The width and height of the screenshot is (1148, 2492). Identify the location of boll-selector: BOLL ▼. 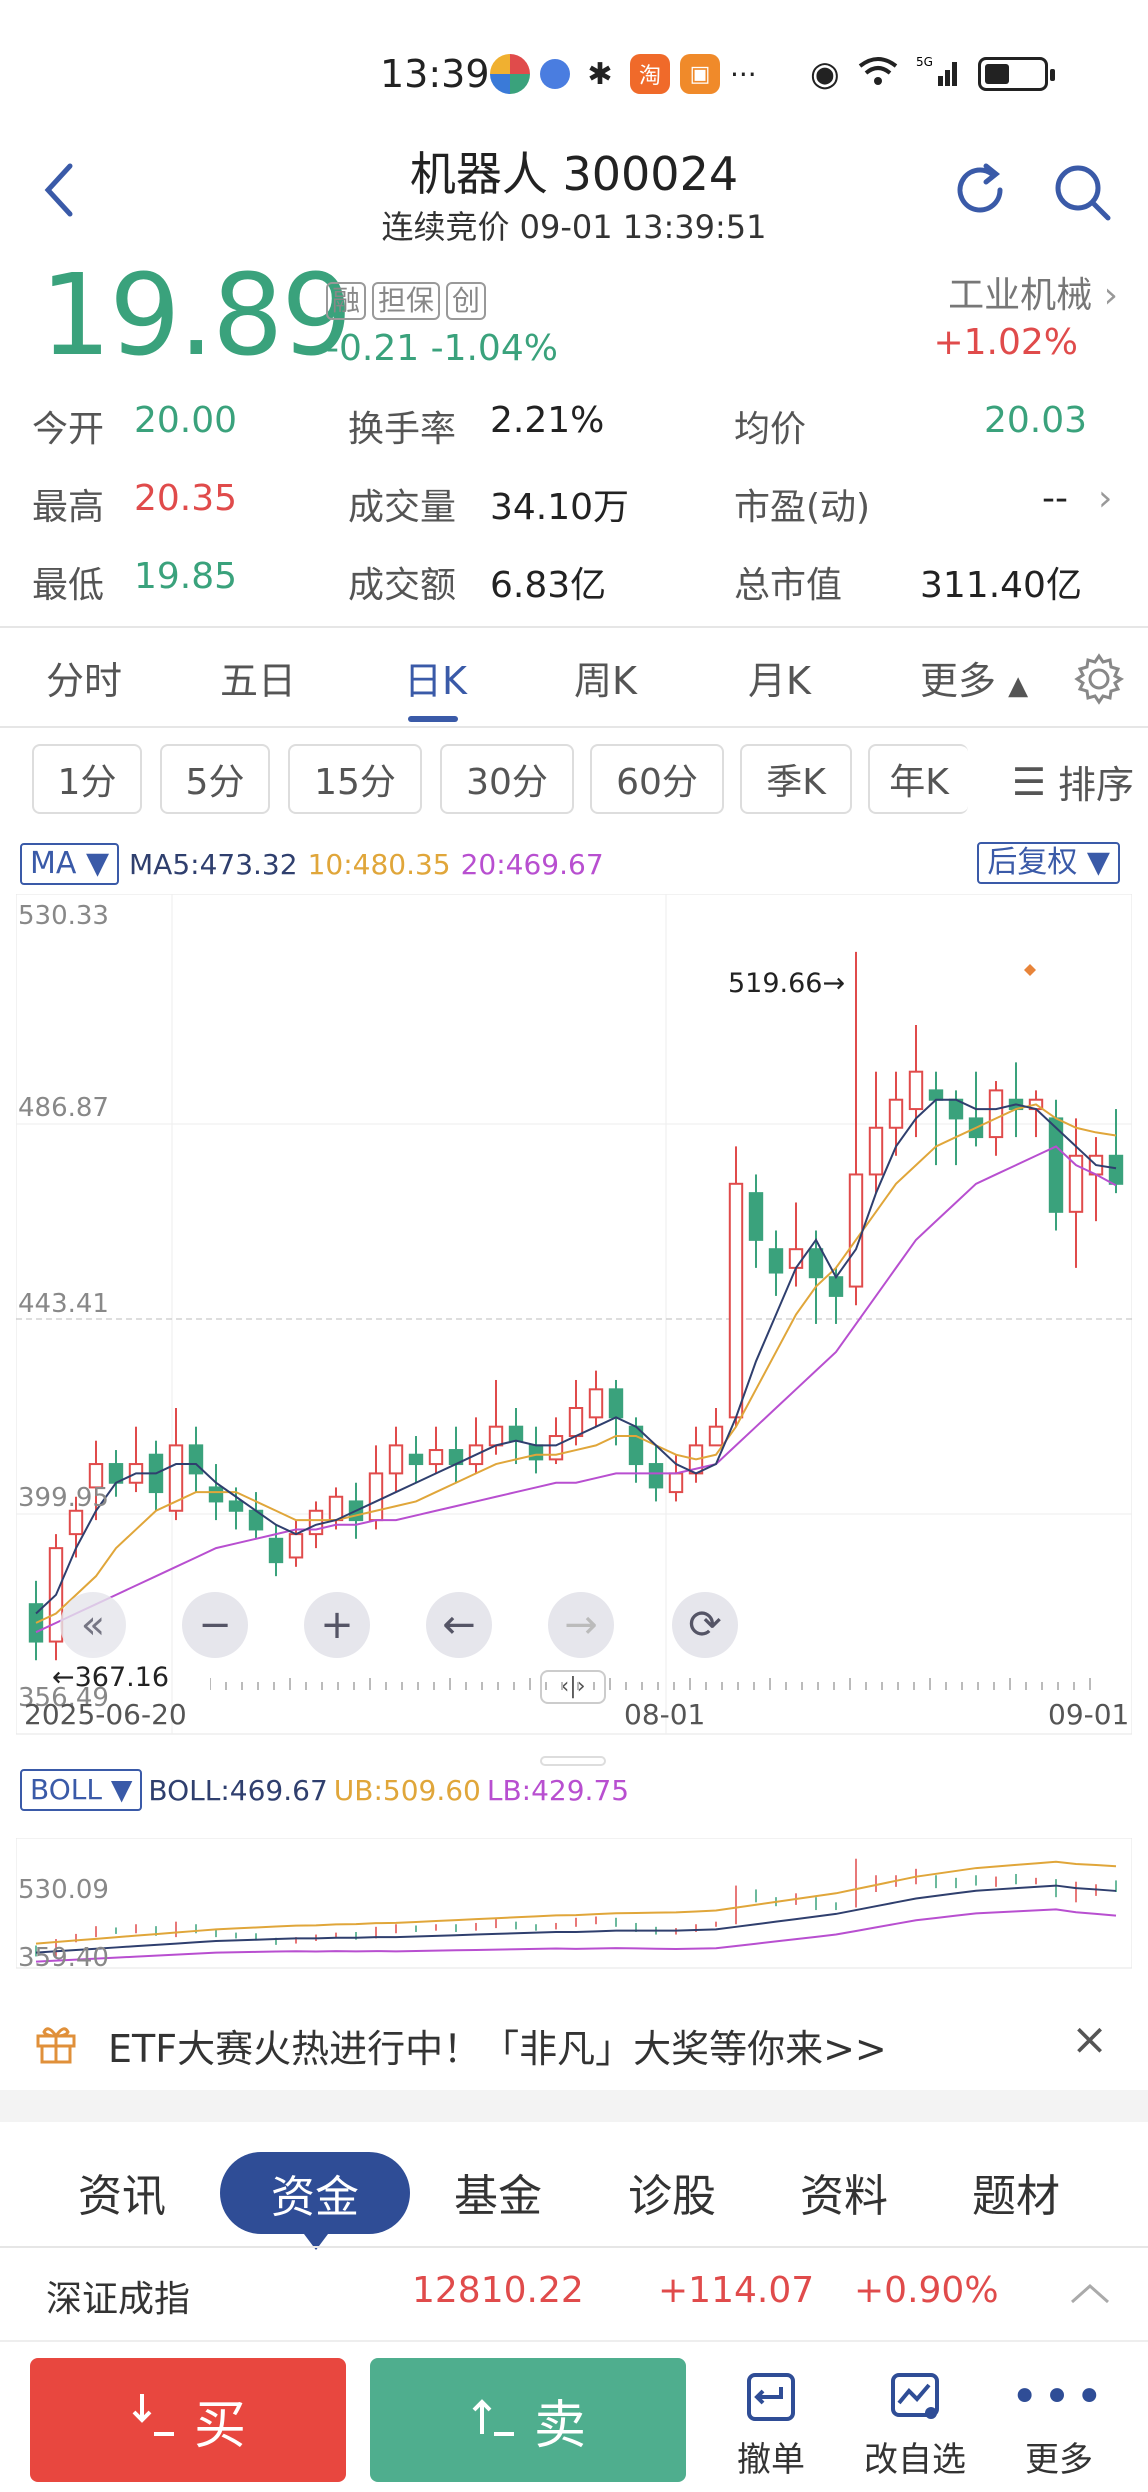
(81, 1790).